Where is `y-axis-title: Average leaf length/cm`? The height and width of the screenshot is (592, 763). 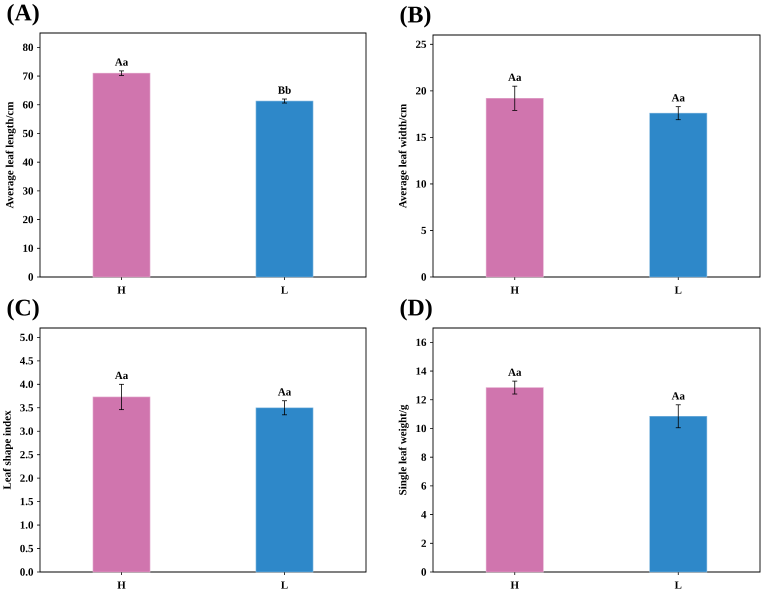 y-axis-title: Average leaf length/cm is located at coordinates (11, 155).